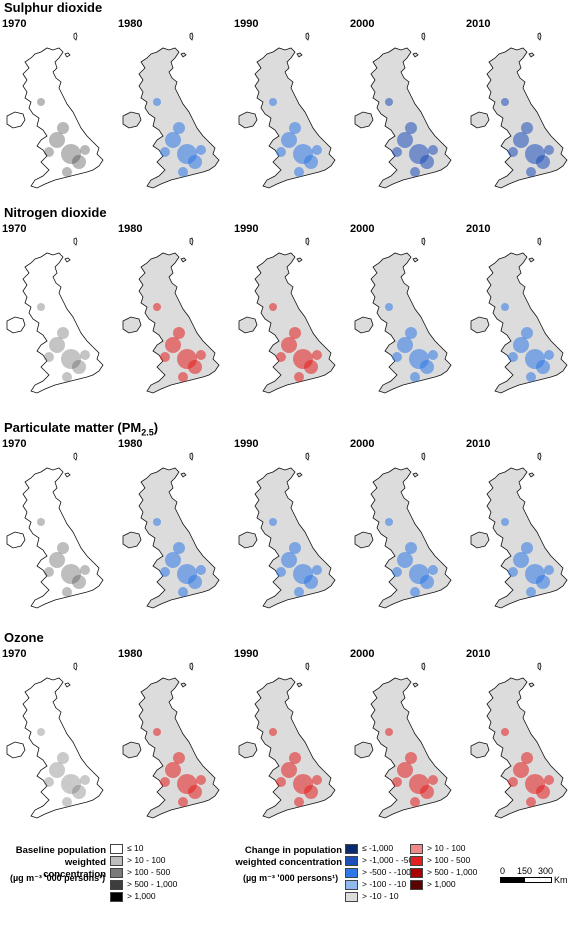 This screenshot has width=576, height=928. Describe the element at coordinates (152, 884) in the screenshot. I see `legend-label: > 500 - 1,000` at that location.